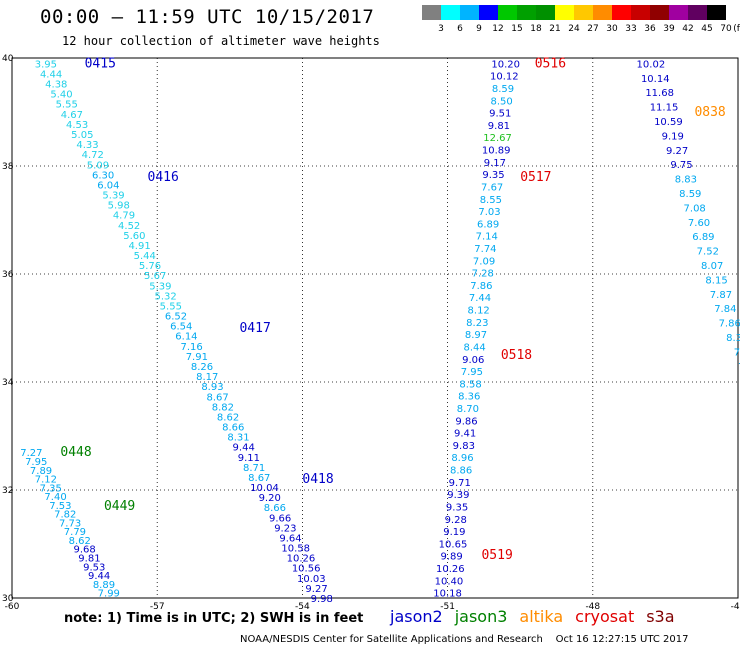 Image resolution: width=740 pixels, height=650 pixels. Describe the element at coordinates (254, 328) in the screenshot. I see `pass-time-label: 0417` at that location.